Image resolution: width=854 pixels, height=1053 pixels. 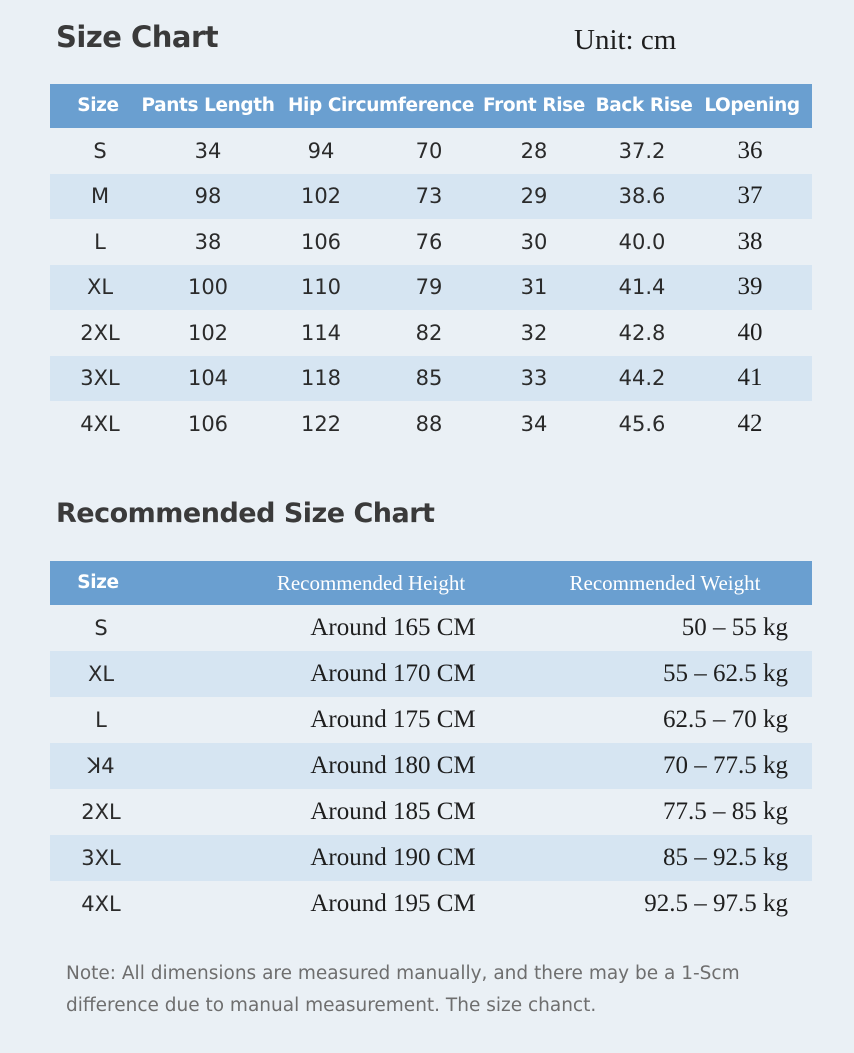 I want to click on header-recommended-weight: Recommended Weight, so click(x=665, y=583).